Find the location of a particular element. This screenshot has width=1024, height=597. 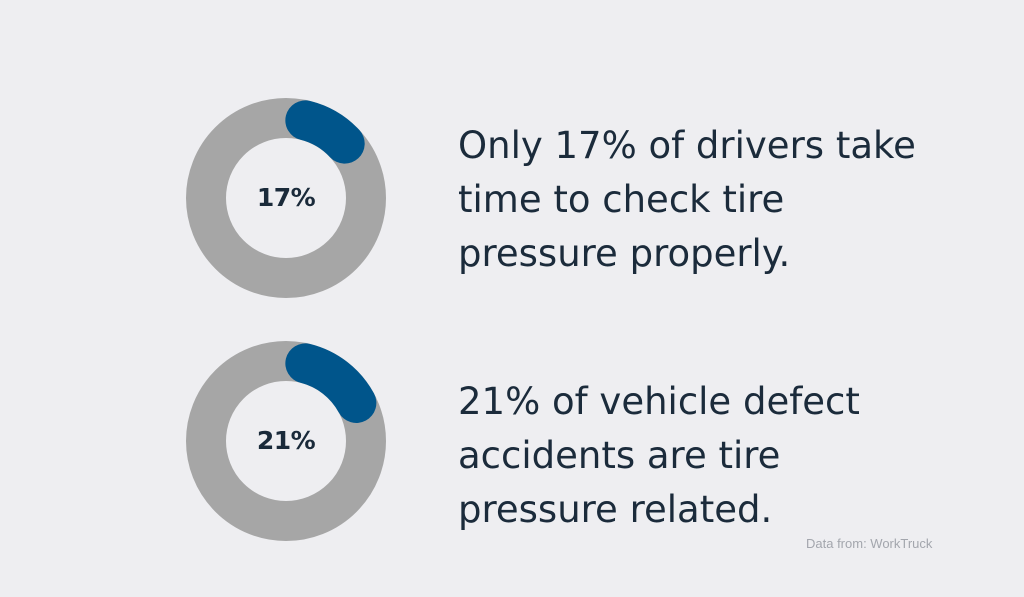

donut-chart-1: 17% is located at coordinates (286, 198).